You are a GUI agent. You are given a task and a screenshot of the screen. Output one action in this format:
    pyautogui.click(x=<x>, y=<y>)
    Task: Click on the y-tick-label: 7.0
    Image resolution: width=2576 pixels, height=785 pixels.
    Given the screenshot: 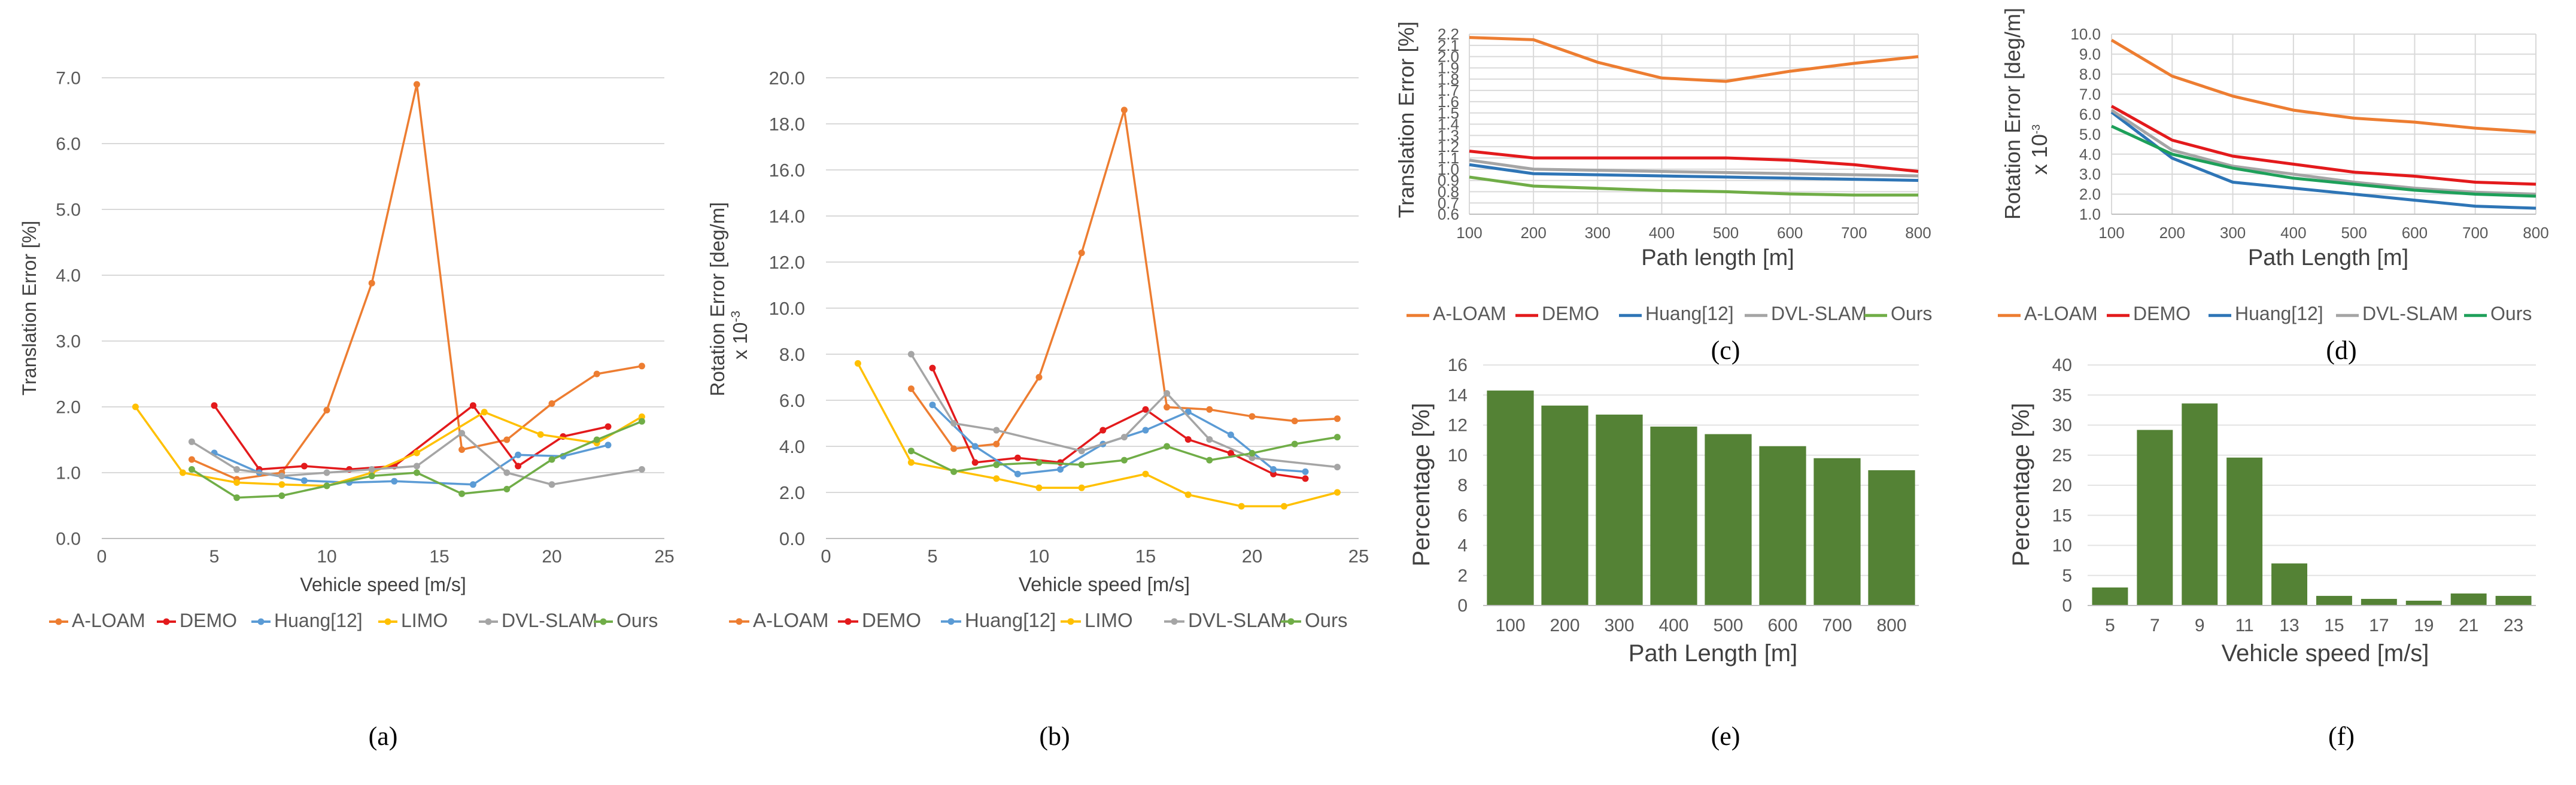 What is the action you would take?
    pyautogui.click(x=2090, y=94)
    